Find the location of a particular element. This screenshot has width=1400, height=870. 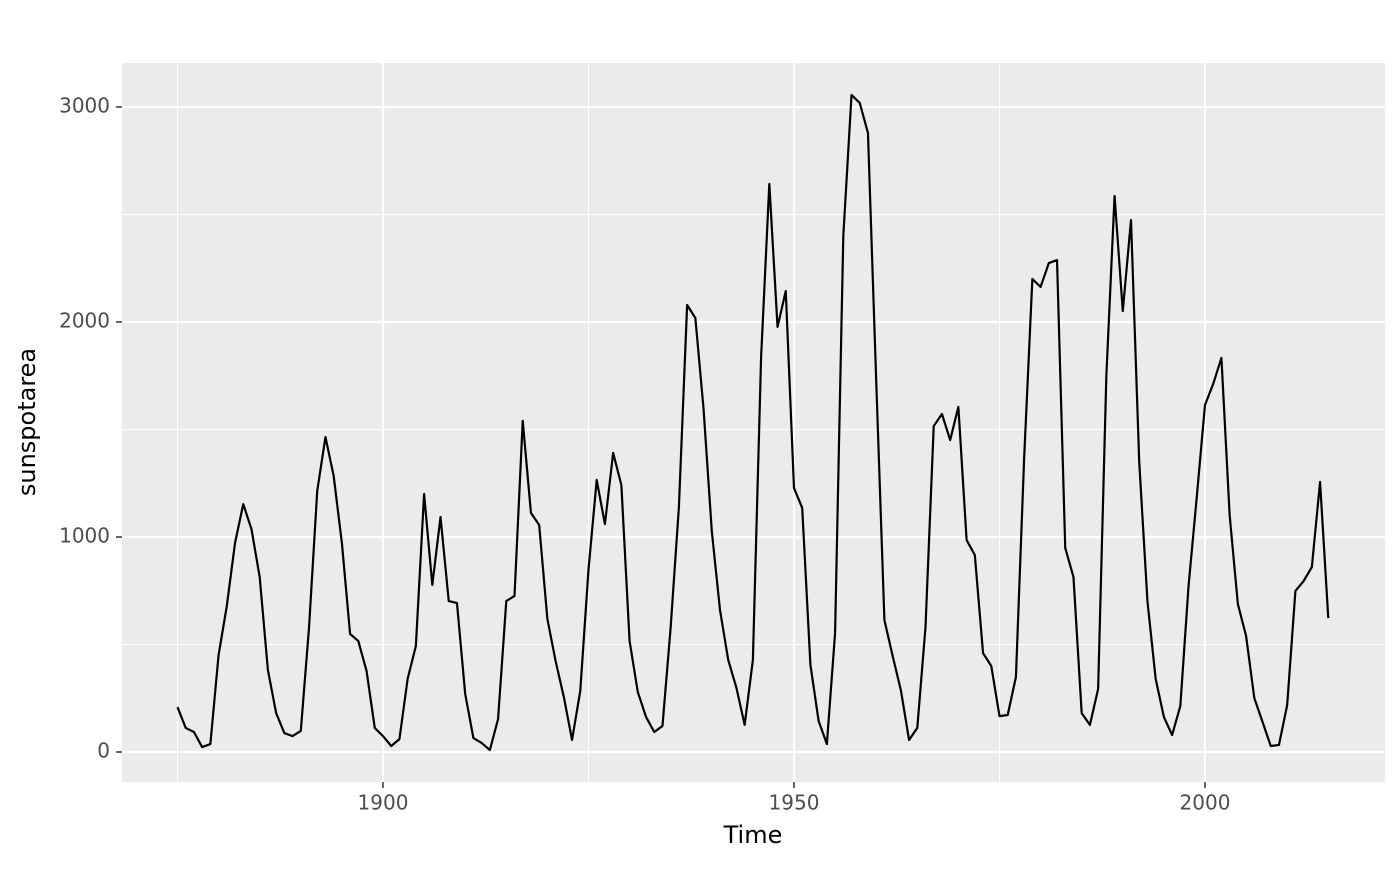

y-tick-label: 0 is located at coordinates (103, 751).